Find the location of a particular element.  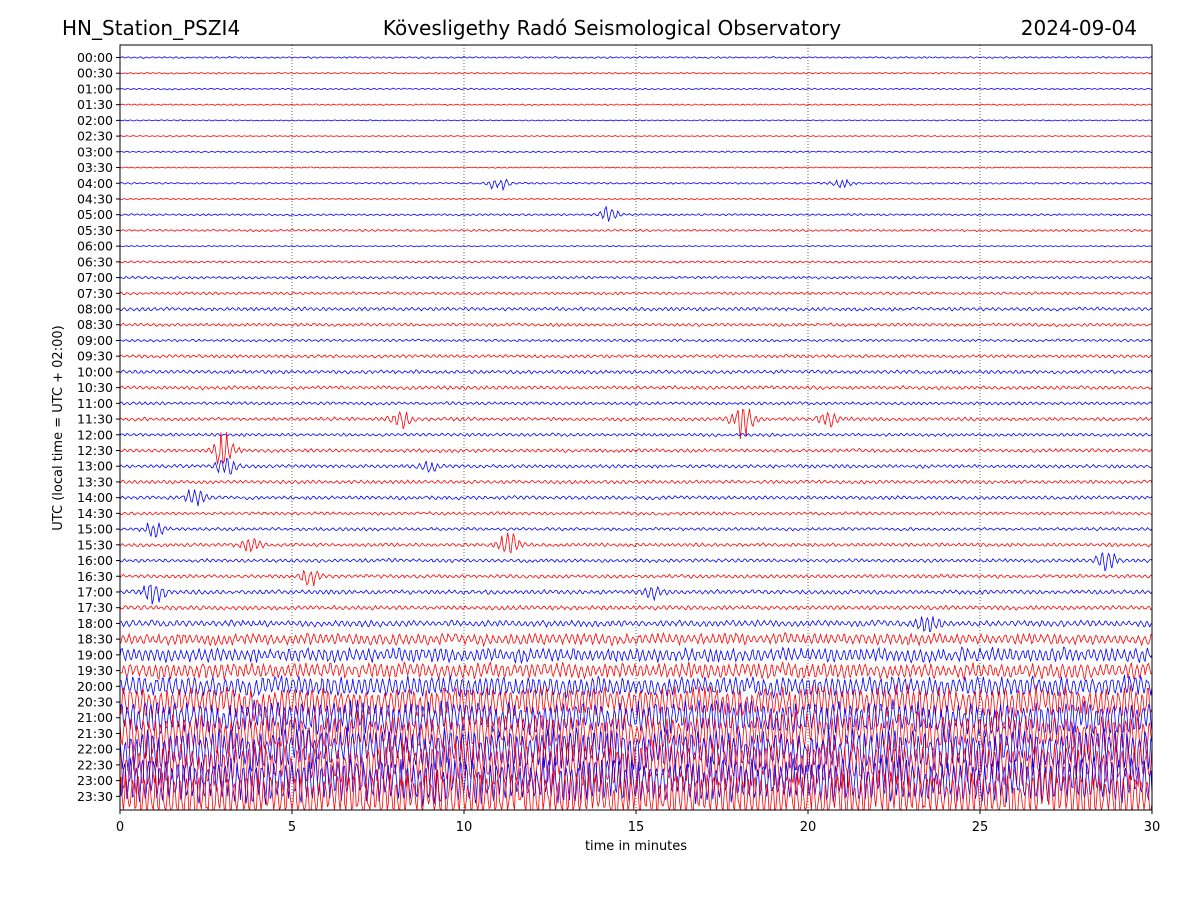

y-tick-label: 18:30 is located at coordinates (95, 639).